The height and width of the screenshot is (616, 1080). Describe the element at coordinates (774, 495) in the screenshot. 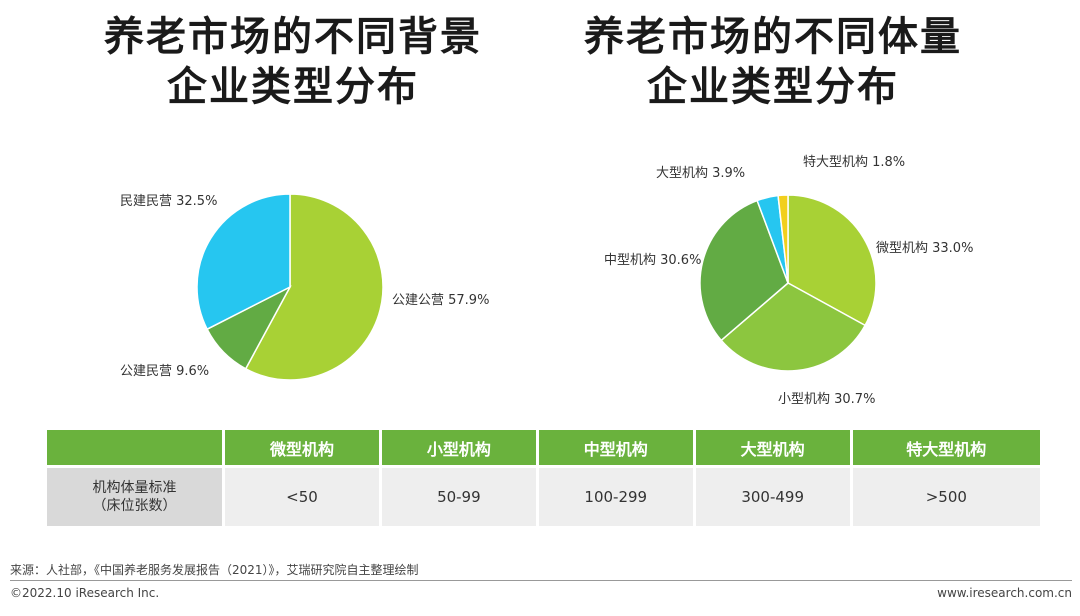

I see `table-cell-large: 300-499` at that location.